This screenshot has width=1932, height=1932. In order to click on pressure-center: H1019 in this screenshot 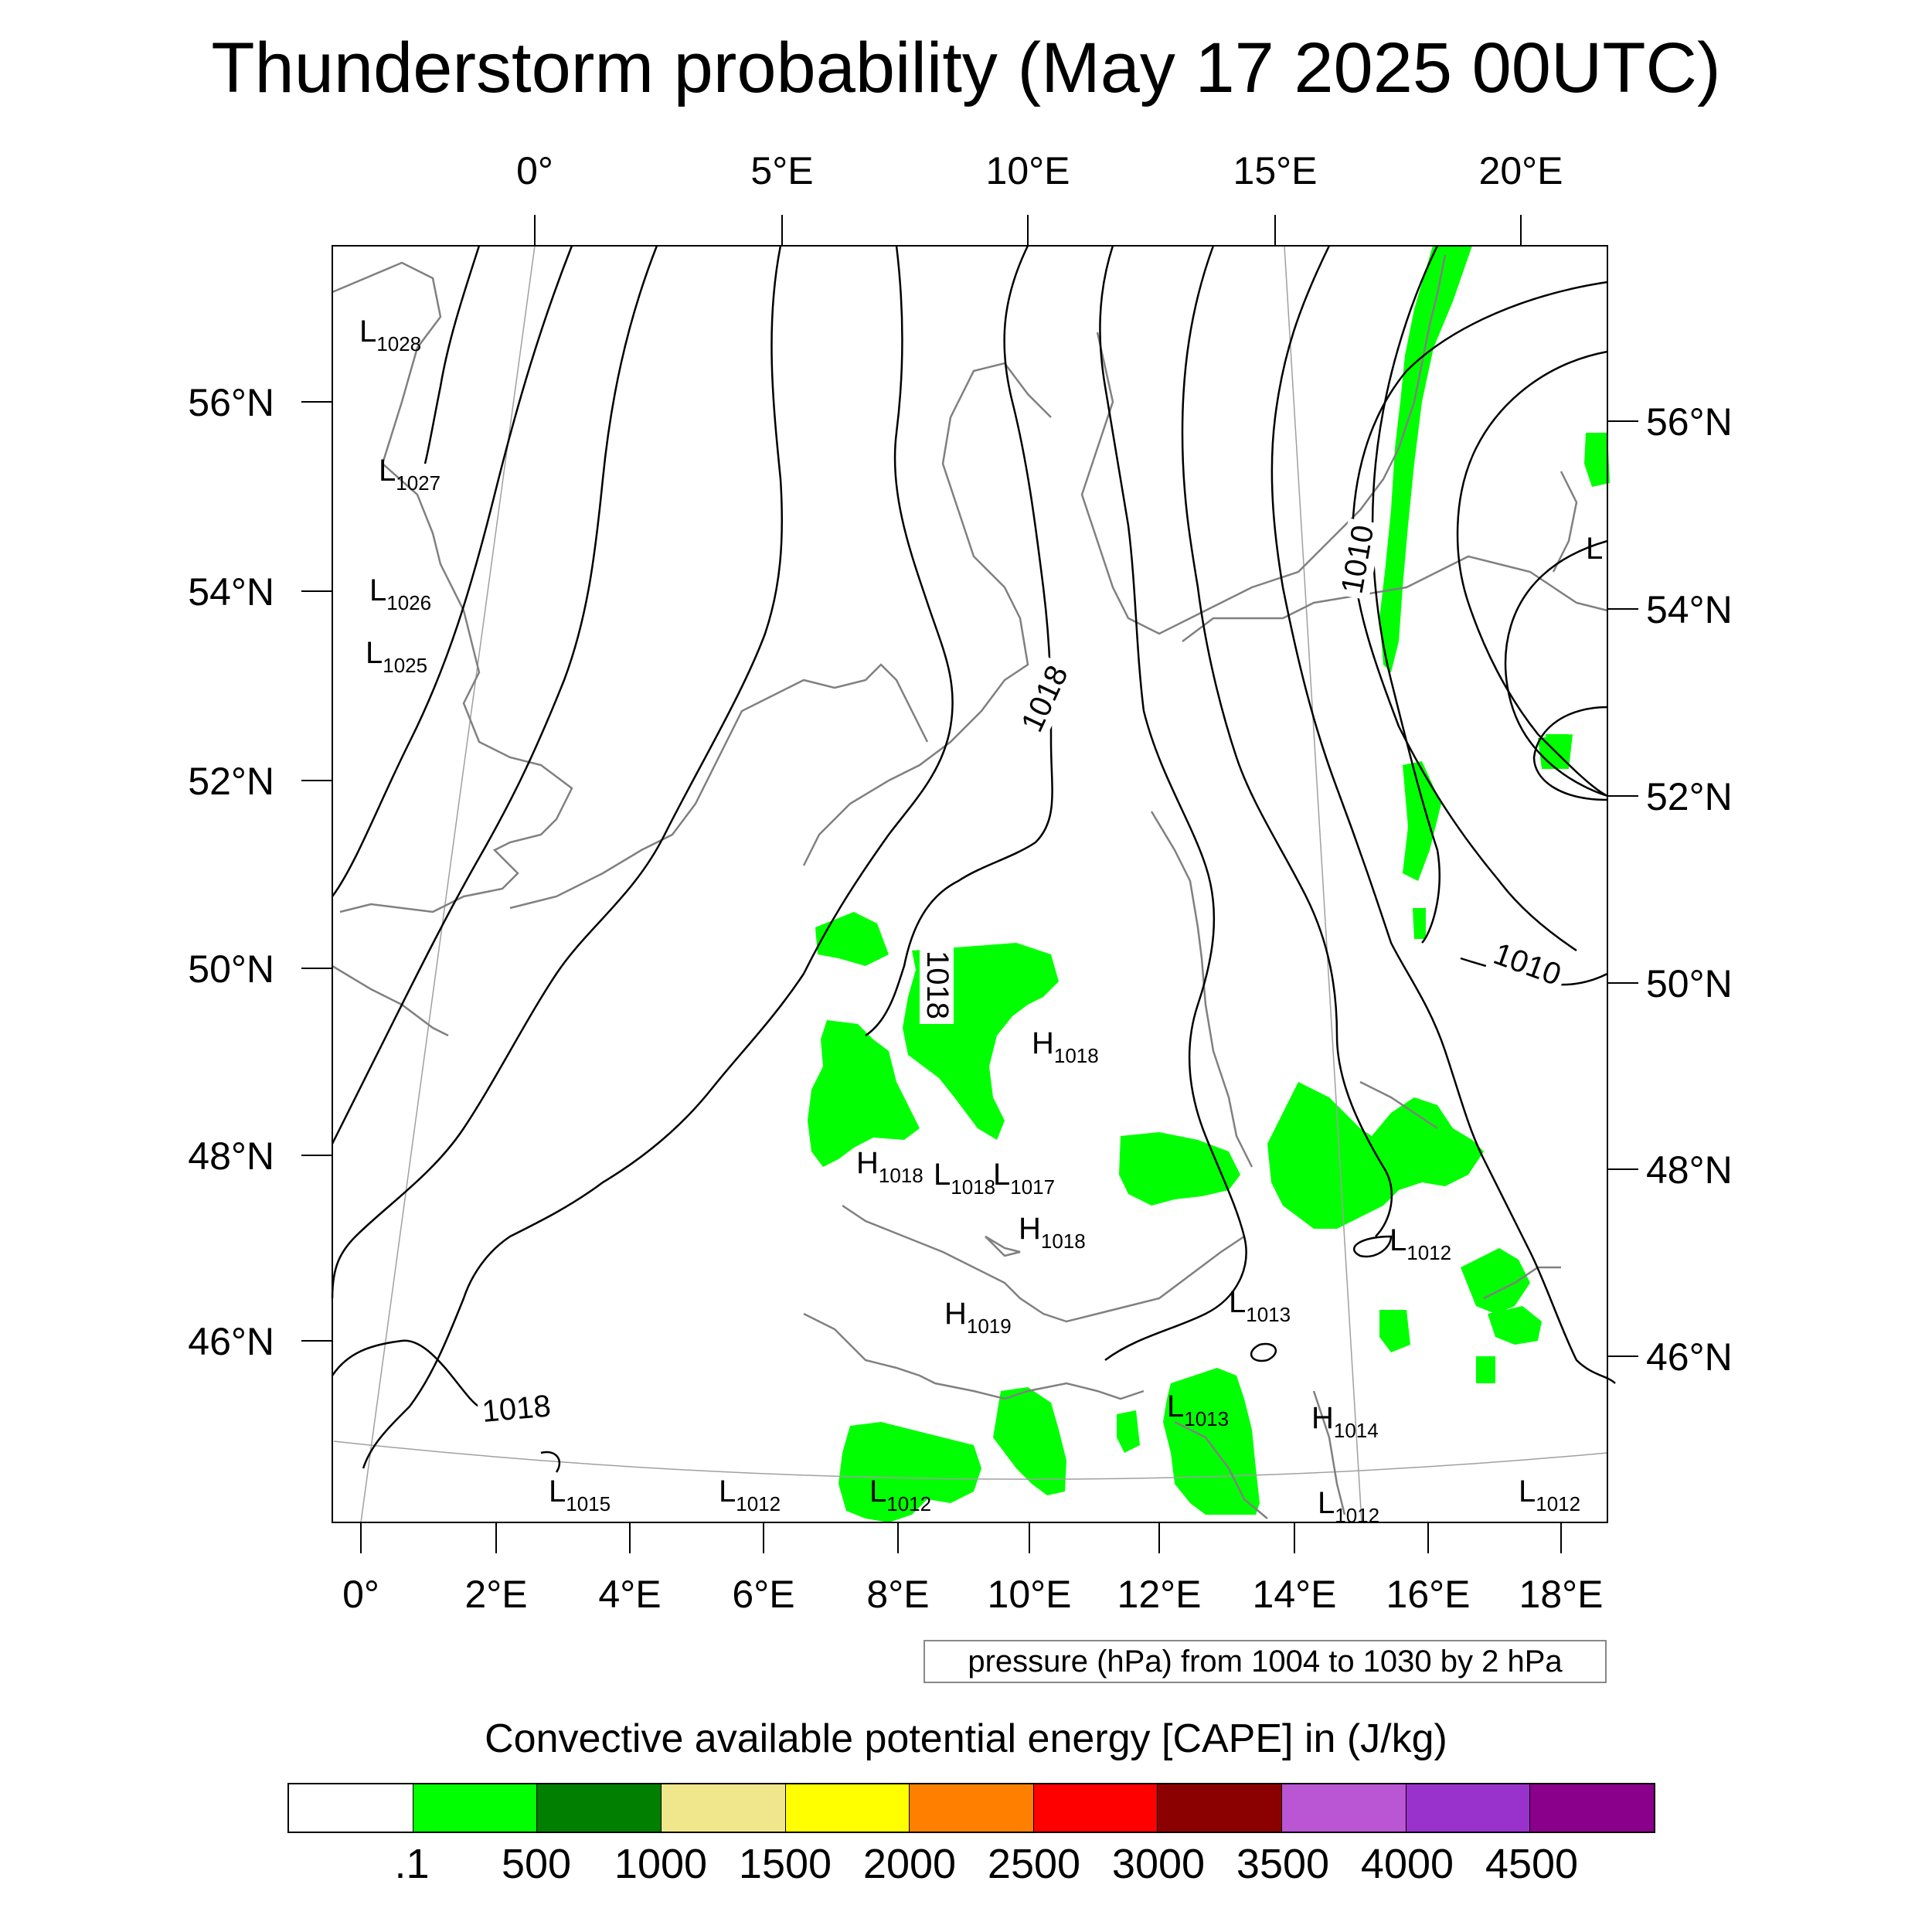, I will do `click(978, 1318)`.